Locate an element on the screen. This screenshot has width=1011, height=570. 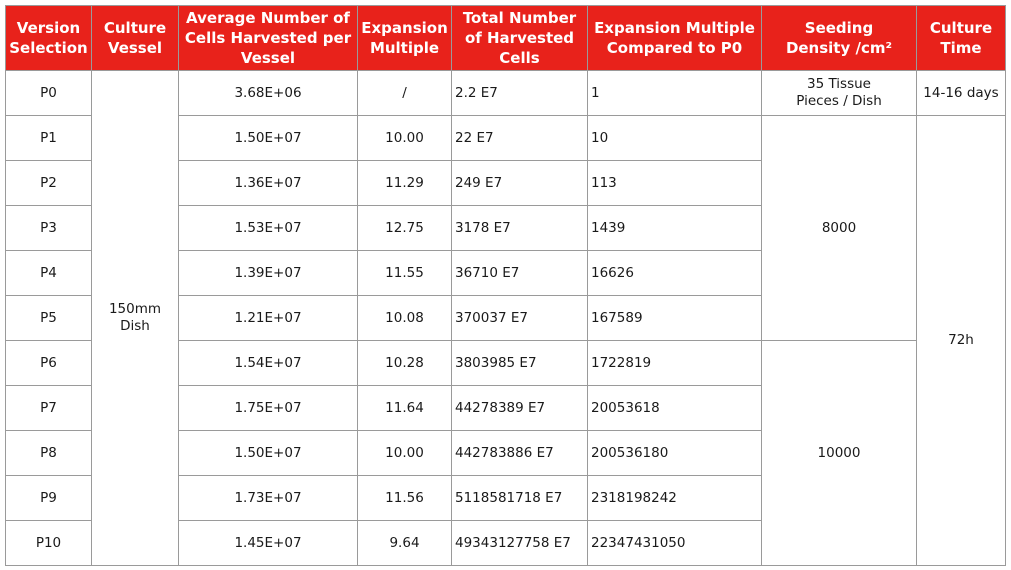
version-cell: P9 is located at coordinates (48, 498).